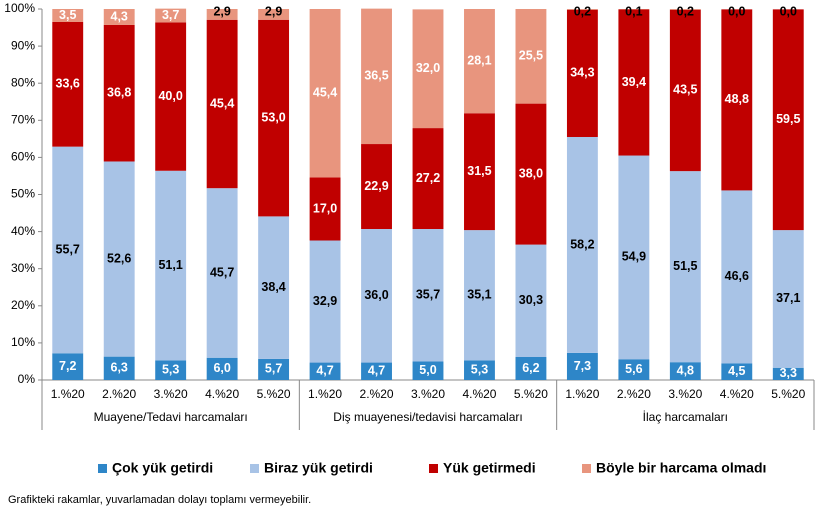 The image size is (820, 511). What do you see at coordinates (428, 178) in the screenshot?
I see `value-label: 27,2` at bounding box center [428, 178].